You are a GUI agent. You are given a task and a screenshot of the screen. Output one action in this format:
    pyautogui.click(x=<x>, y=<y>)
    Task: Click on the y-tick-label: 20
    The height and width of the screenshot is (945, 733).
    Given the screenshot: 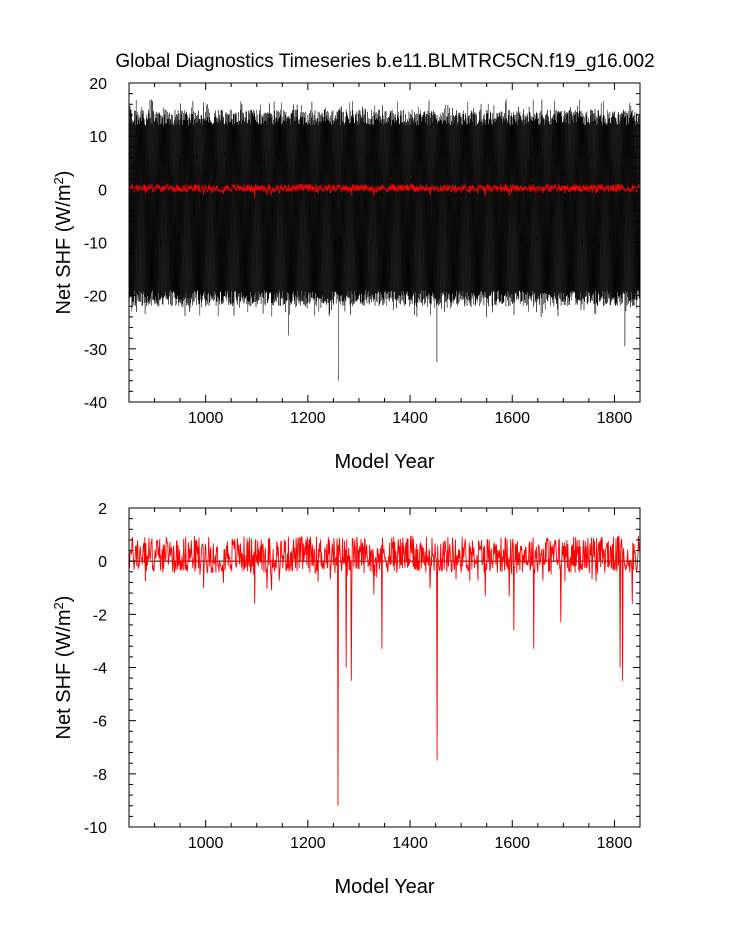 What is the action you would take?
    pyautogui.click(x=98, y=84)
    